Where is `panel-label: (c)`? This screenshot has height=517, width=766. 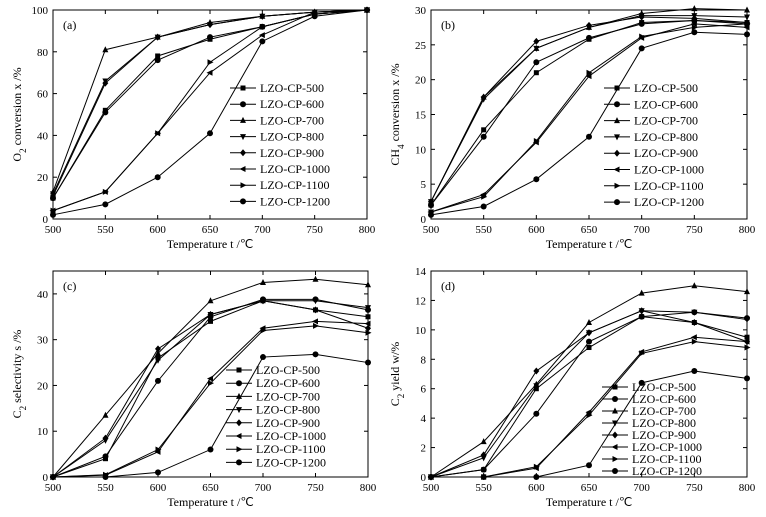
panel-label: (c) is located at coordinates (69, 286).